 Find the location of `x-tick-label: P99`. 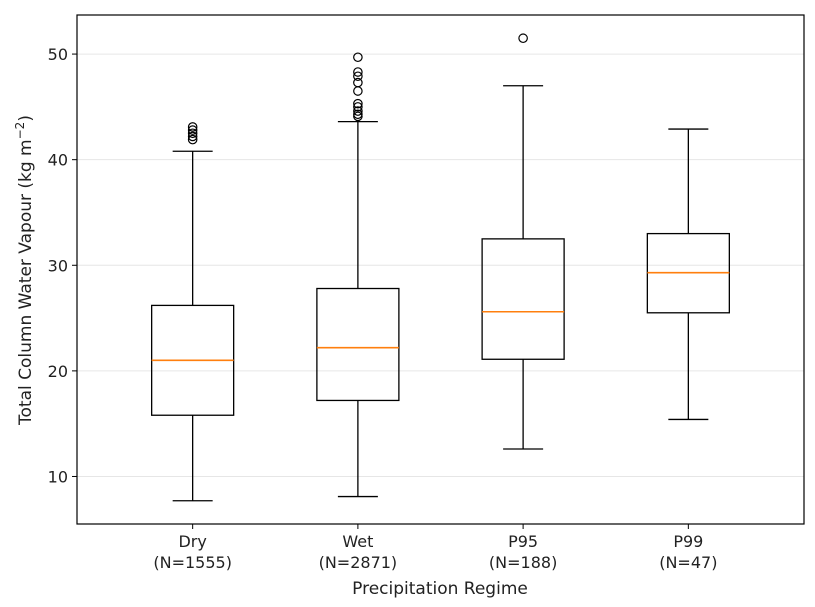

x-tick-label: P99 is located at coordinates (688, 541).